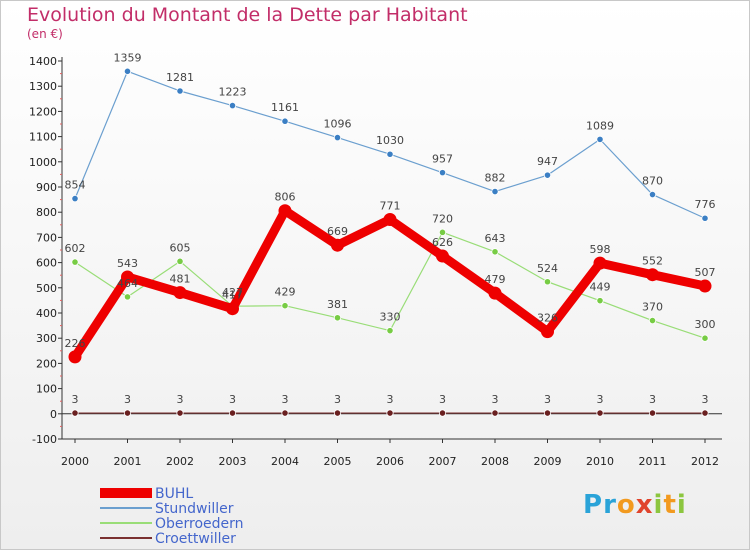 The height and width of the screenshot is (550, 750). Describe the element at coordinates (127, 263) in the screenshot. I see `data-label-buhl: 543` at that location.